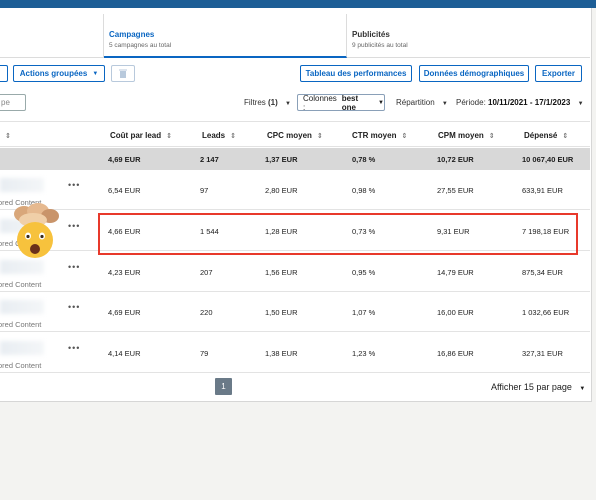 The height and width of the screenshot is (500, 596). Describe the element at coordinates (281, 272) in the screenshot. I see `table-cell: 1,56 EUR` at that location.